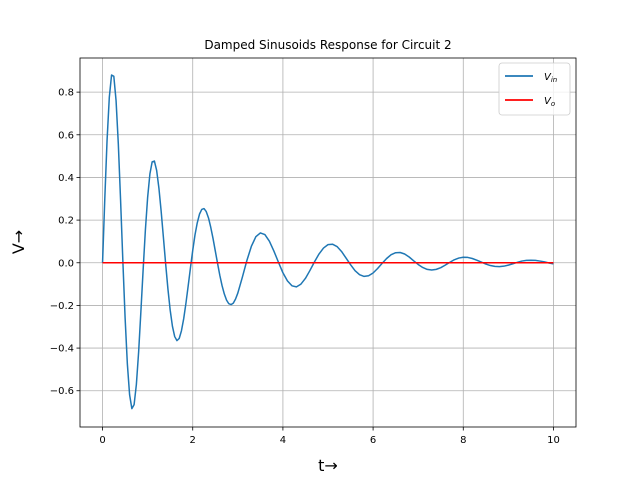  Describe the element at coordinates (328, 465) in the screenshot. I see `x-axis-label: t→` at that location.